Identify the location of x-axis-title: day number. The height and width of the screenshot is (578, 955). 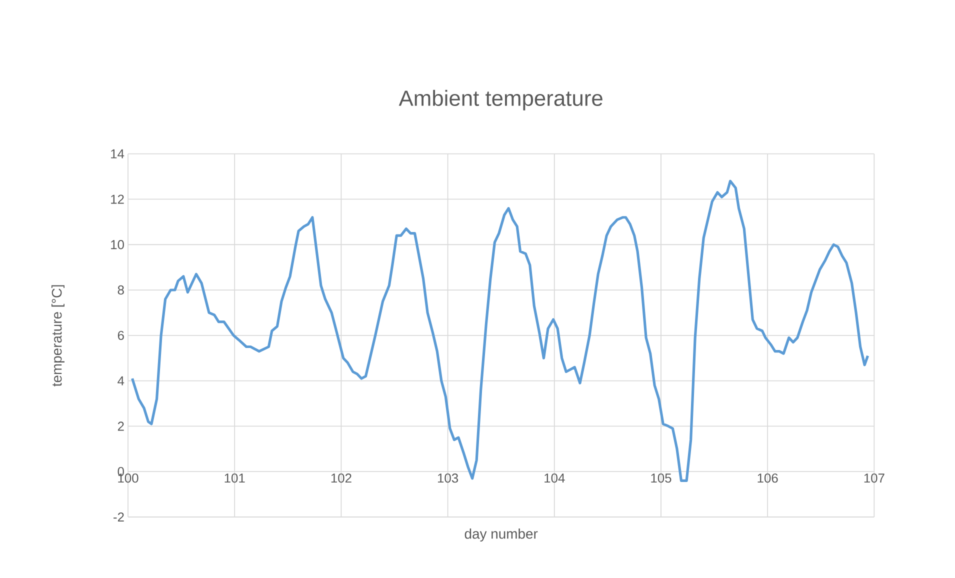
(501, 535).